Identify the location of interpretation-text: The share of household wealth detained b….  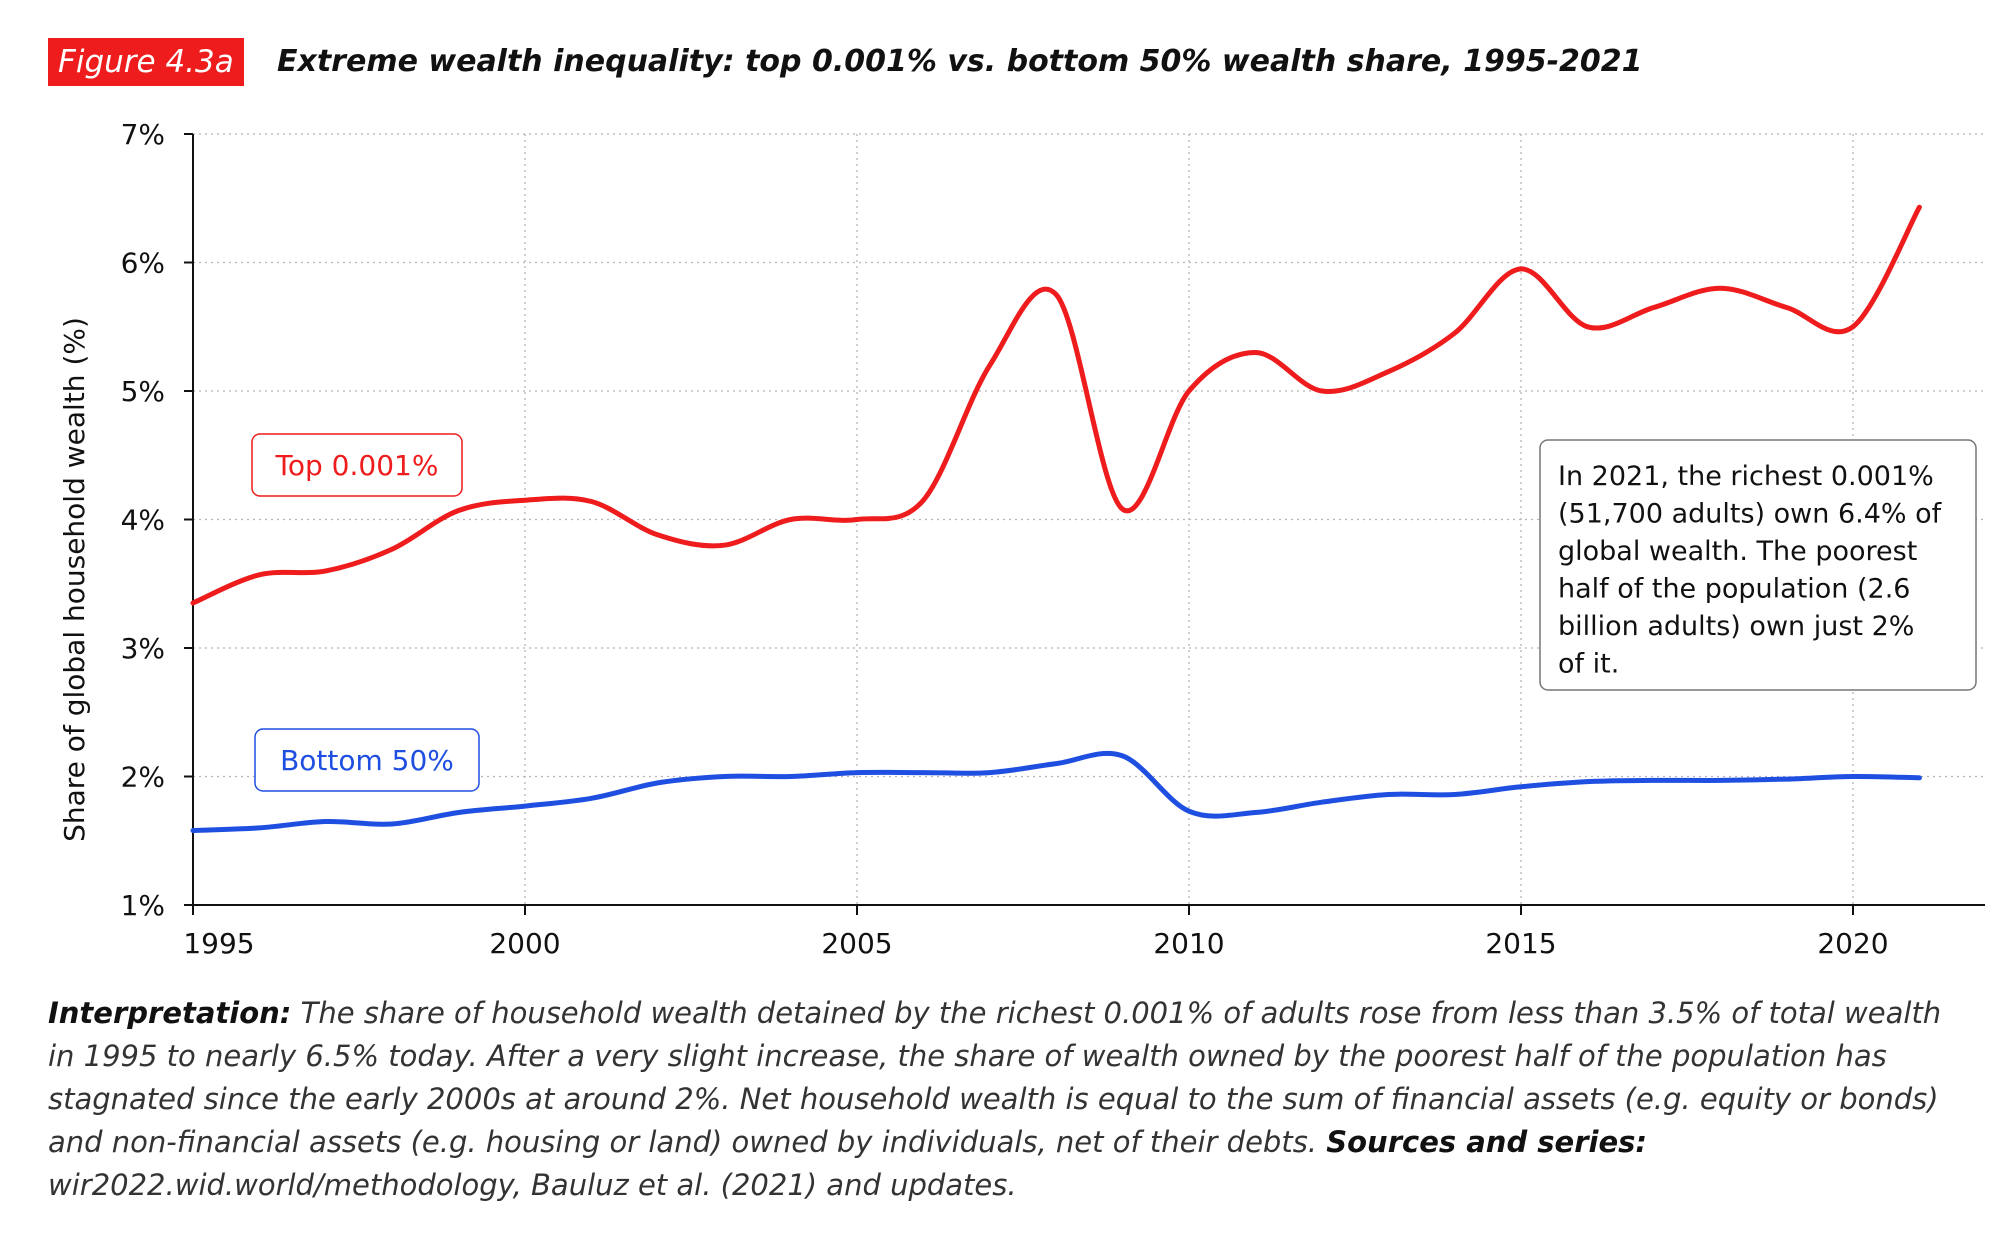
(995, 1077).